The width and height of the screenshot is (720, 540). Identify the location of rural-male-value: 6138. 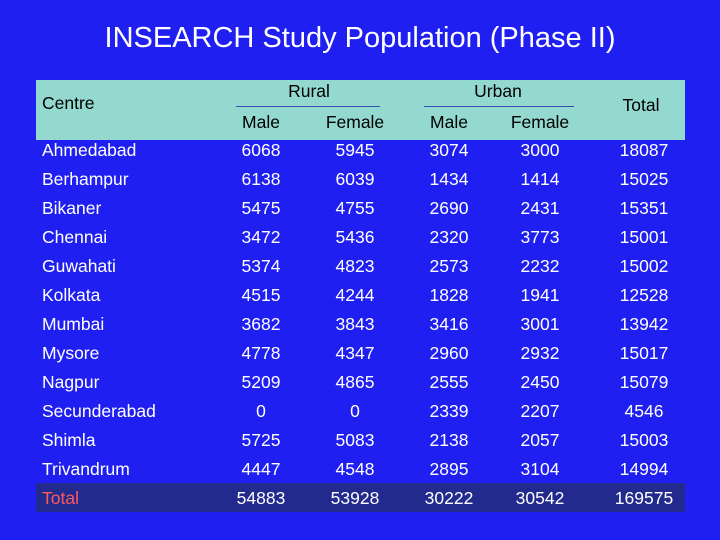
(261, 179).